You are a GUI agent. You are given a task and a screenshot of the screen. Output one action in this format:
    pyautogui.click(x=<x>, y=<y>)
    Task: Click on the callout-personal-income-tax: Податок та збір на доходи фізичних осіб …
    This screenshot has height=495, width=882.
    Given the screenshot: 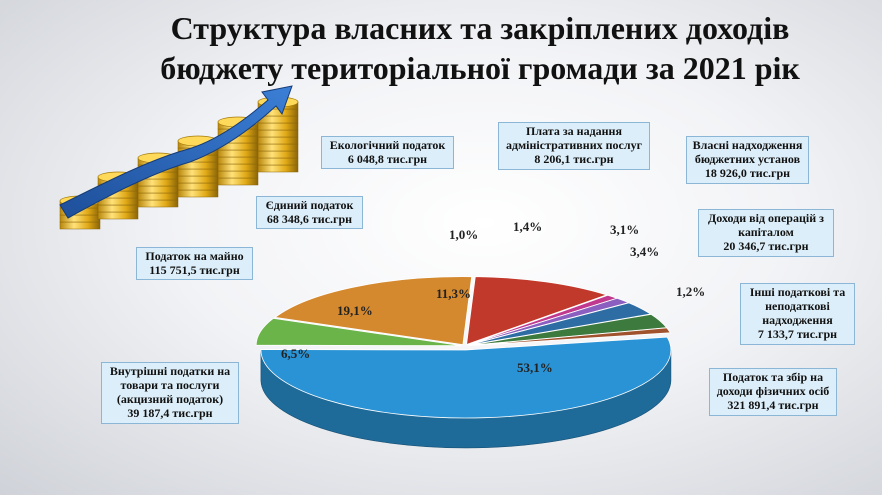 What is the action you would take?
    pyautogui.click(x=773, y=392)
    